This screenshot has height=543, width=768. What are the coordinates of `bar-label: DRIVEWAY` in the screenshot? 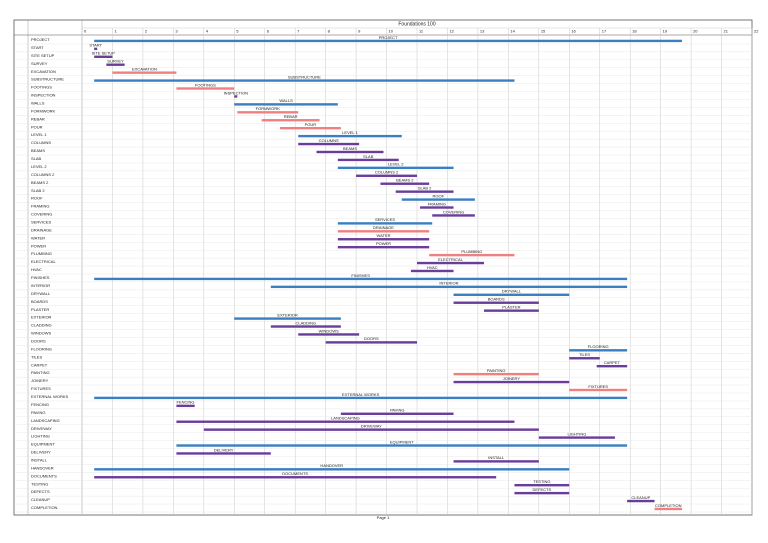 It's located at (371, 426).